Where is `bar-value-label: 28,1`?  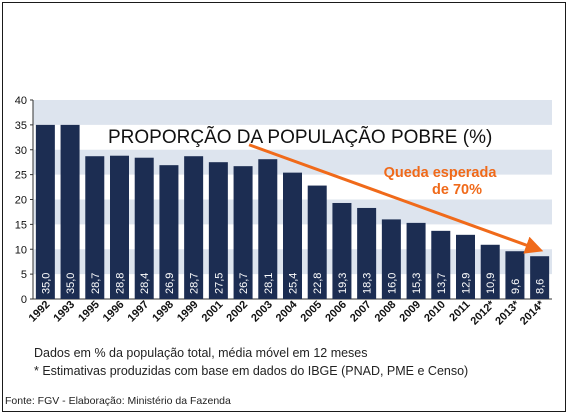
bar-value-label: 28,1 is located at coordinates (269, 283).